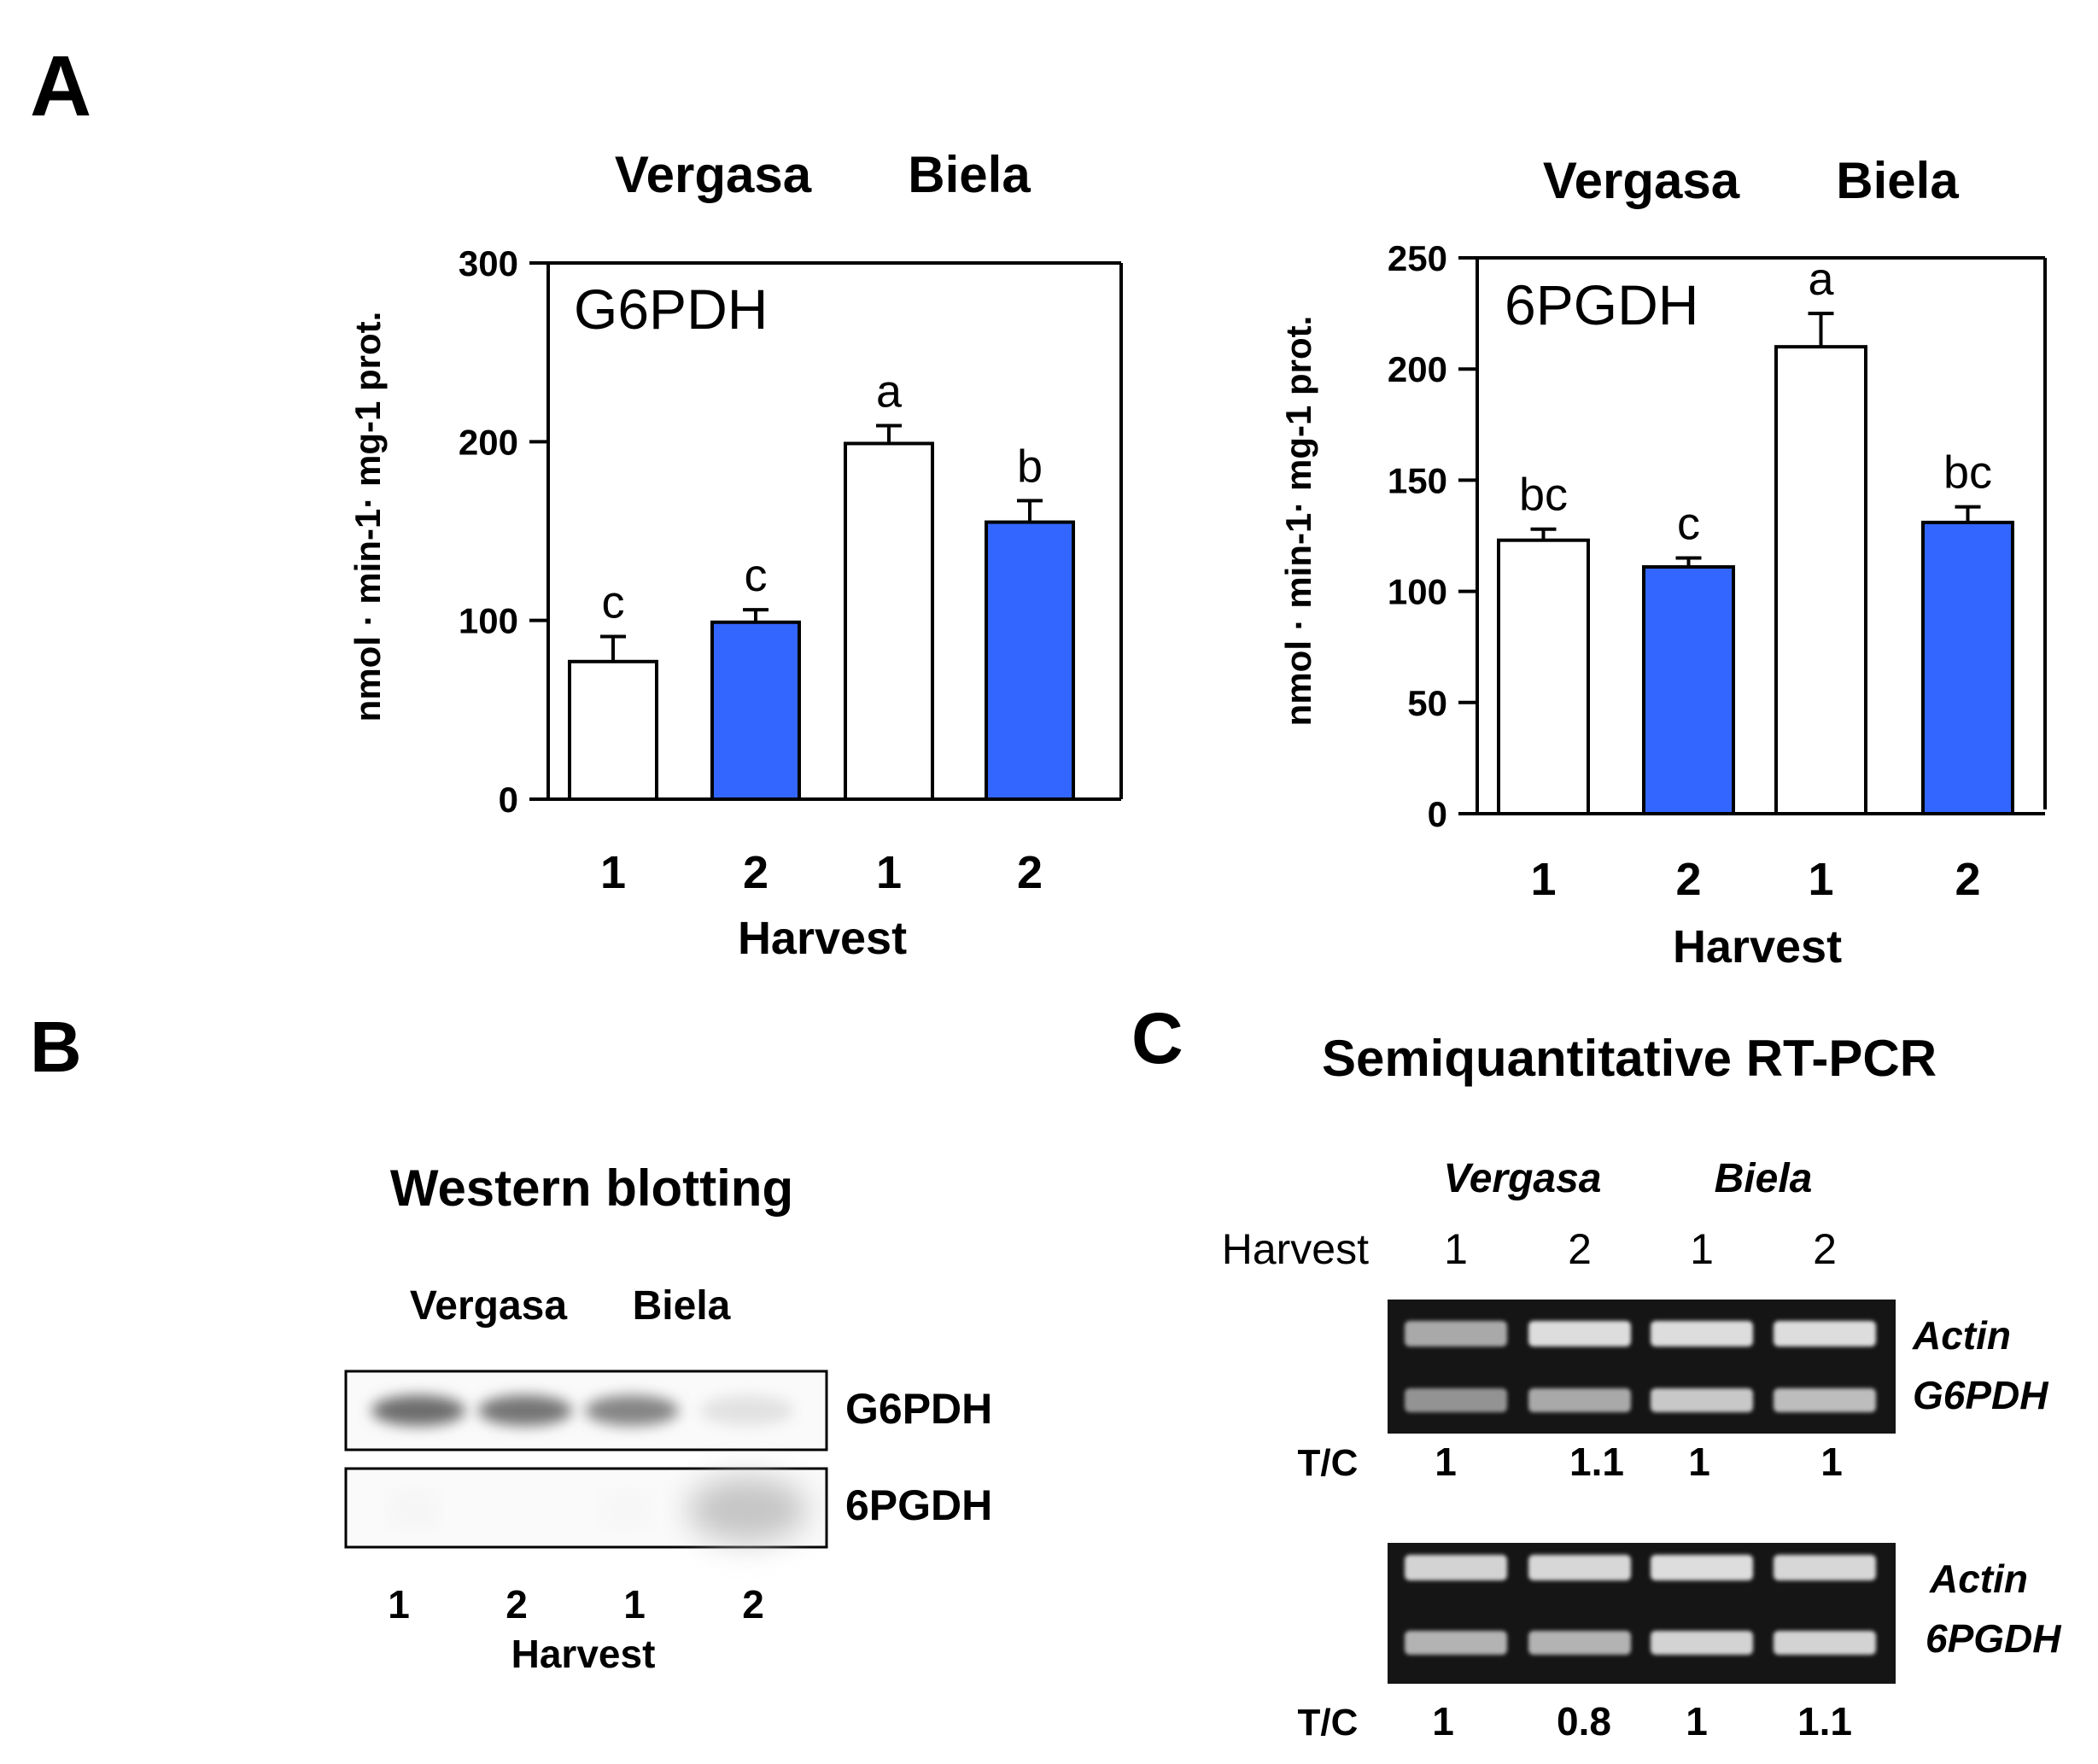 This screenshot has height=1764, width=2098. What do you see at coordinates (368, 517) in the screenshot?
I see `chart1-ylabel: nmol · min-1· mg-1 prot.` at bounding box center [368, 517].